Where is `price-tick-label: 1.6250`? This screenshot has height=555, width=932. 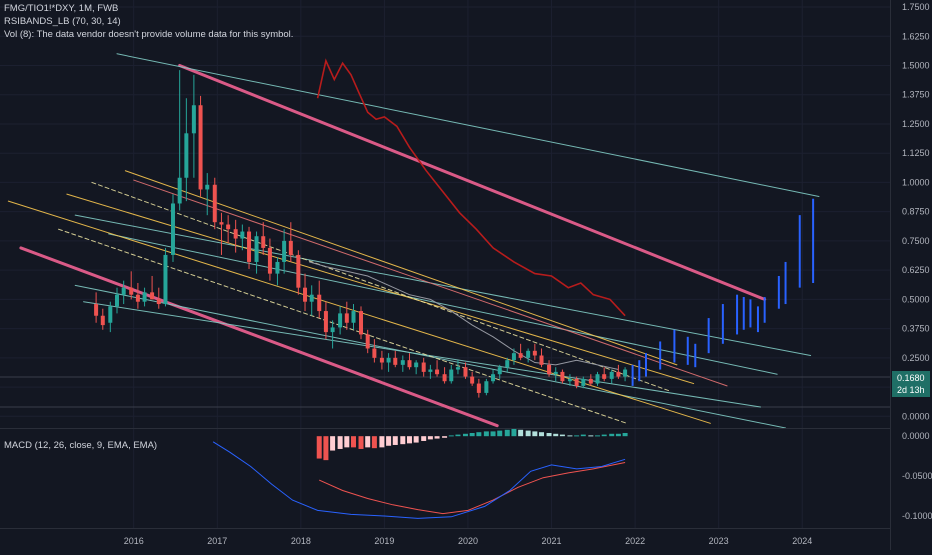 price-tick-label: 1.6250 is located at coordinates (916, 36).